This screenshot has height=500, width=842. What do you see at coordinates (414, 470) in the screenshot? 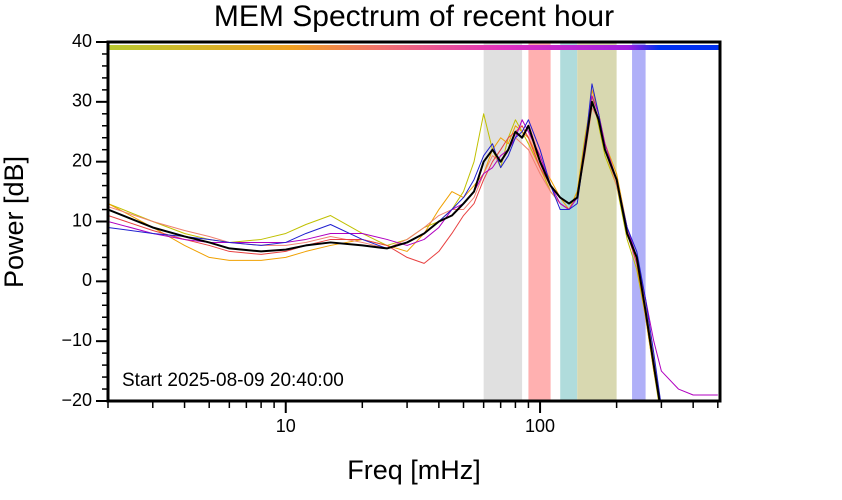
I see `x-axis-label: Freq [mHz]` at bounding box center [414, 470].